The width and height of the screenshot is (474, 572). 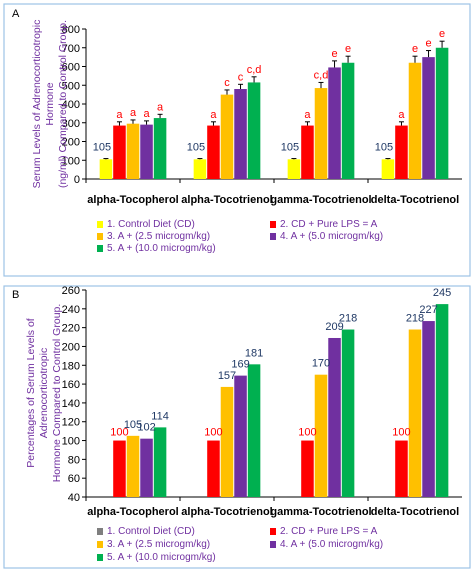 What do you see at coordinates (329, 224) in the screenshot?
I see `chart-a-legend-label: 2. CD + Pure LPS = A` at bounding box center [329, 224].